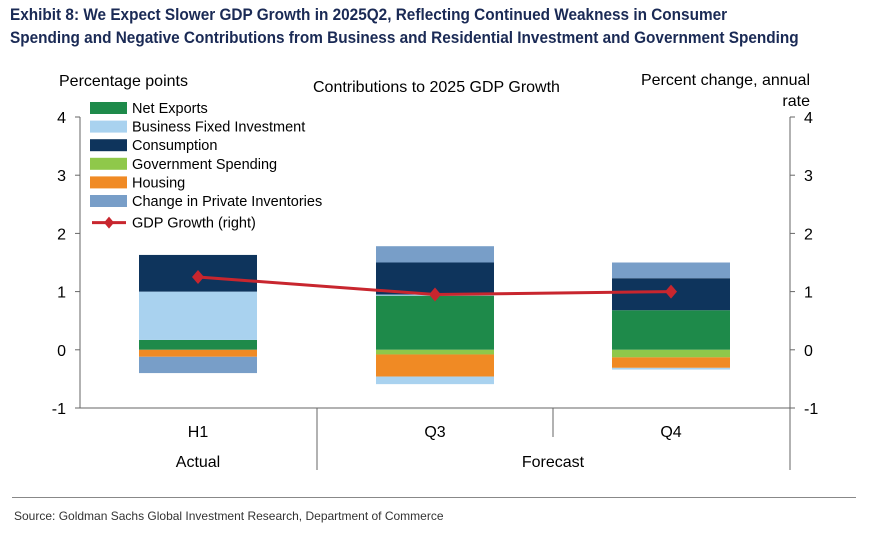  What do you see at coordinates (725, 80) in the screenshot?
I see `right-axis-label-line-1: Percent change, annual` at bounding box center [725, 80].